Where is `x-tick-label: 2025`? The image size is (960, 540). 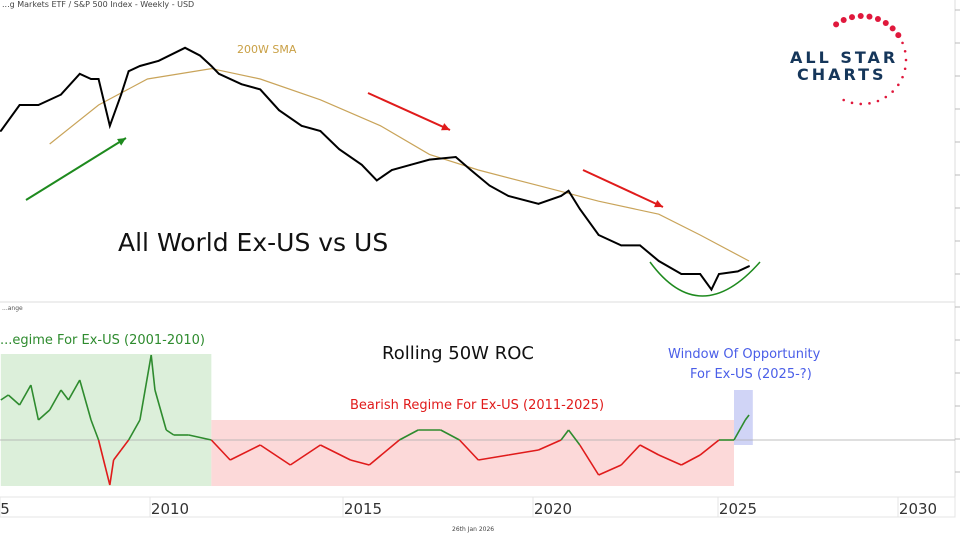 x-tick-label: 2025 is located at coordinates (738, 509).